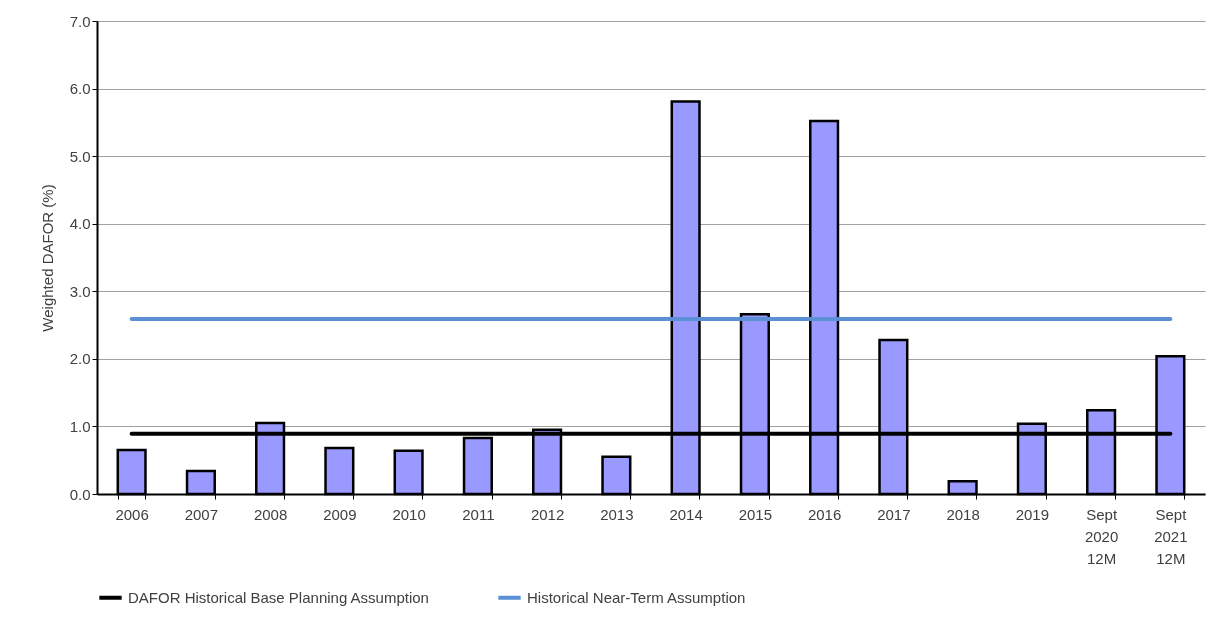 This screenshot has height=618, width=1228. What do you see at coordinates (478, 514) in the screenshot?
I see `x-tick-label: 2011` at bounding box center [478, 514].